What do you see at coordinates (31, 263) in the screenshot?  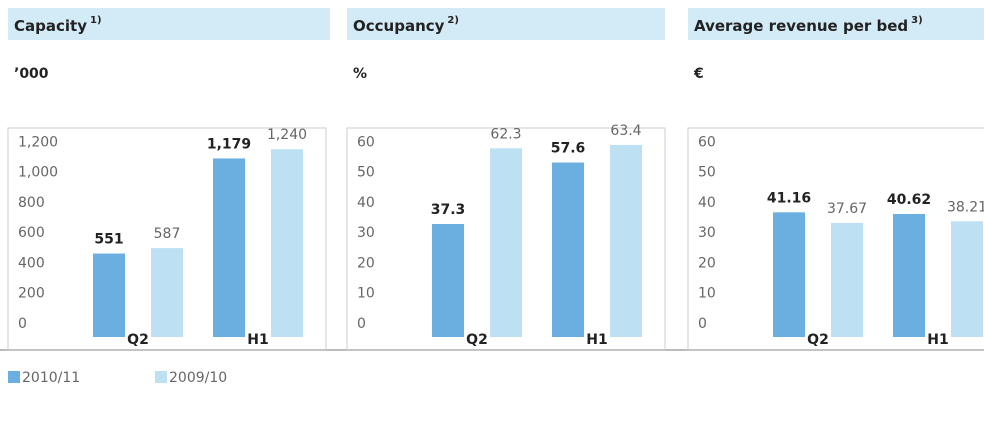 I see `y-tick-label: 400` at bounding box center [31, 263].